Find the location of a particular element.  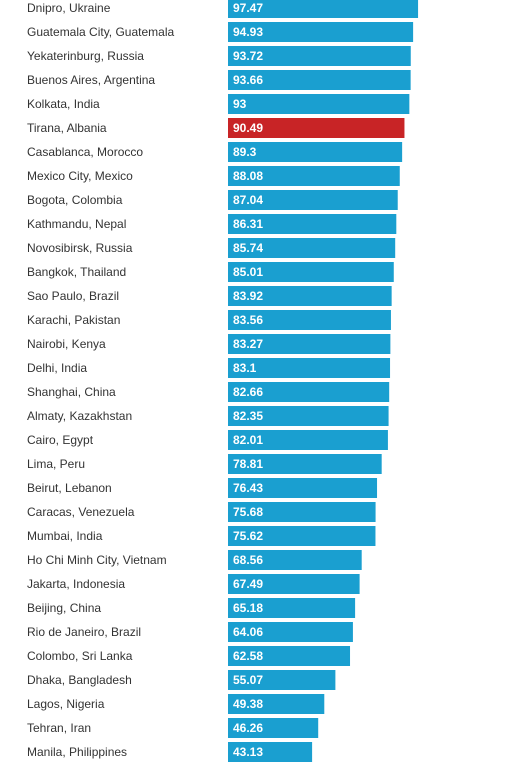

category-label: Bangkok, Thailand is located at coordinates (76, 272).